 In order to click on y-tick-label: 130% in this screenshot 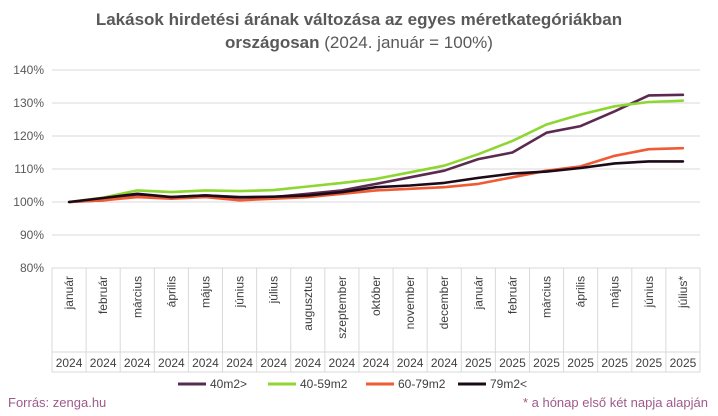, I will do `click(28, 103)`.